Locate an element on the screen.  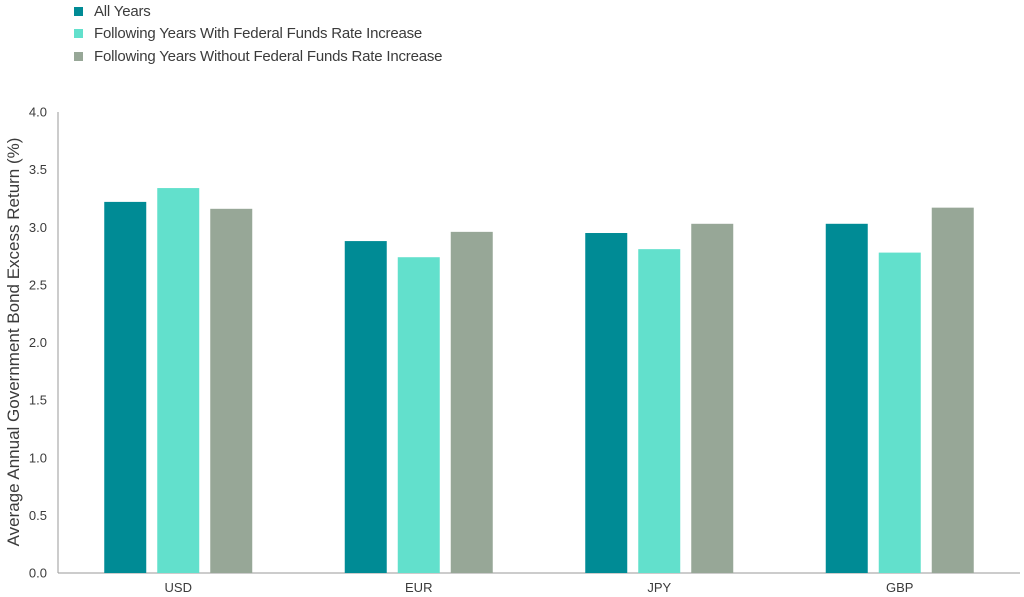
y-tick-labels: 0.0 0.5 1.0 1.5 2.0 2.5 3.0 3.5 4.0 is located at coordinates (38, 343).